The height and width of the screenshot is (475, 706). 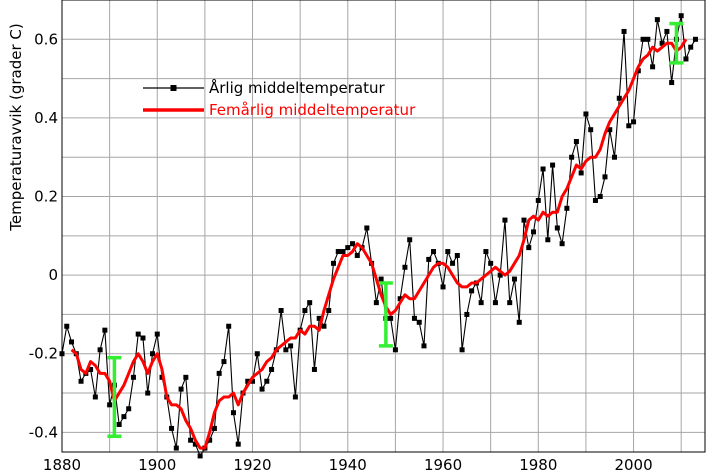 What do you see at coordinates (114, 397) in the screenshot?
I see `uncertainty-bar` at bounding box center [114, 397].